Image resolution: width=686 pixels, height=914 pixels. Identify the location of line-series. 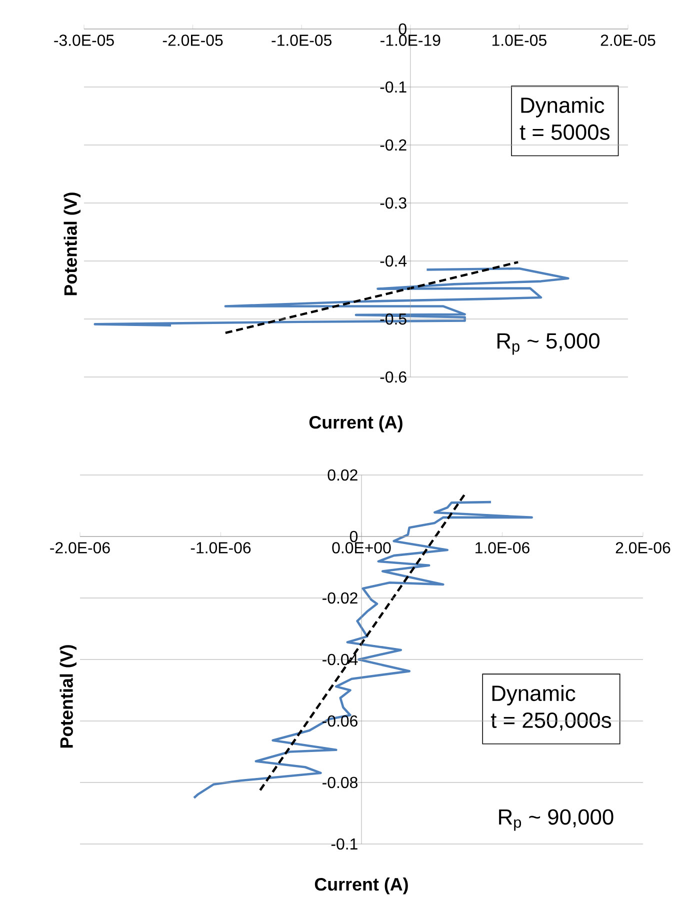
(332, 297).